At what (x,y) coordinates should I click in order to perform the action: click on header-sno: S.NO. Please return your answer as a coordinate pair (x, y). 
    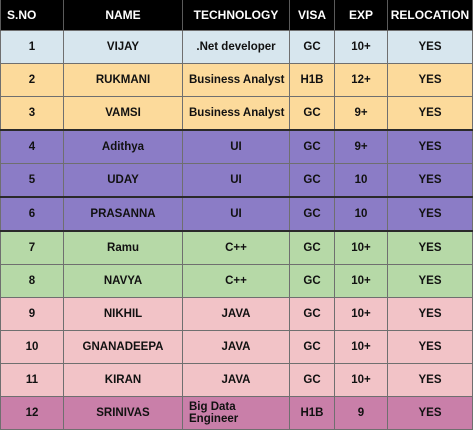
    Looking at the image, I should click on (32, 15).